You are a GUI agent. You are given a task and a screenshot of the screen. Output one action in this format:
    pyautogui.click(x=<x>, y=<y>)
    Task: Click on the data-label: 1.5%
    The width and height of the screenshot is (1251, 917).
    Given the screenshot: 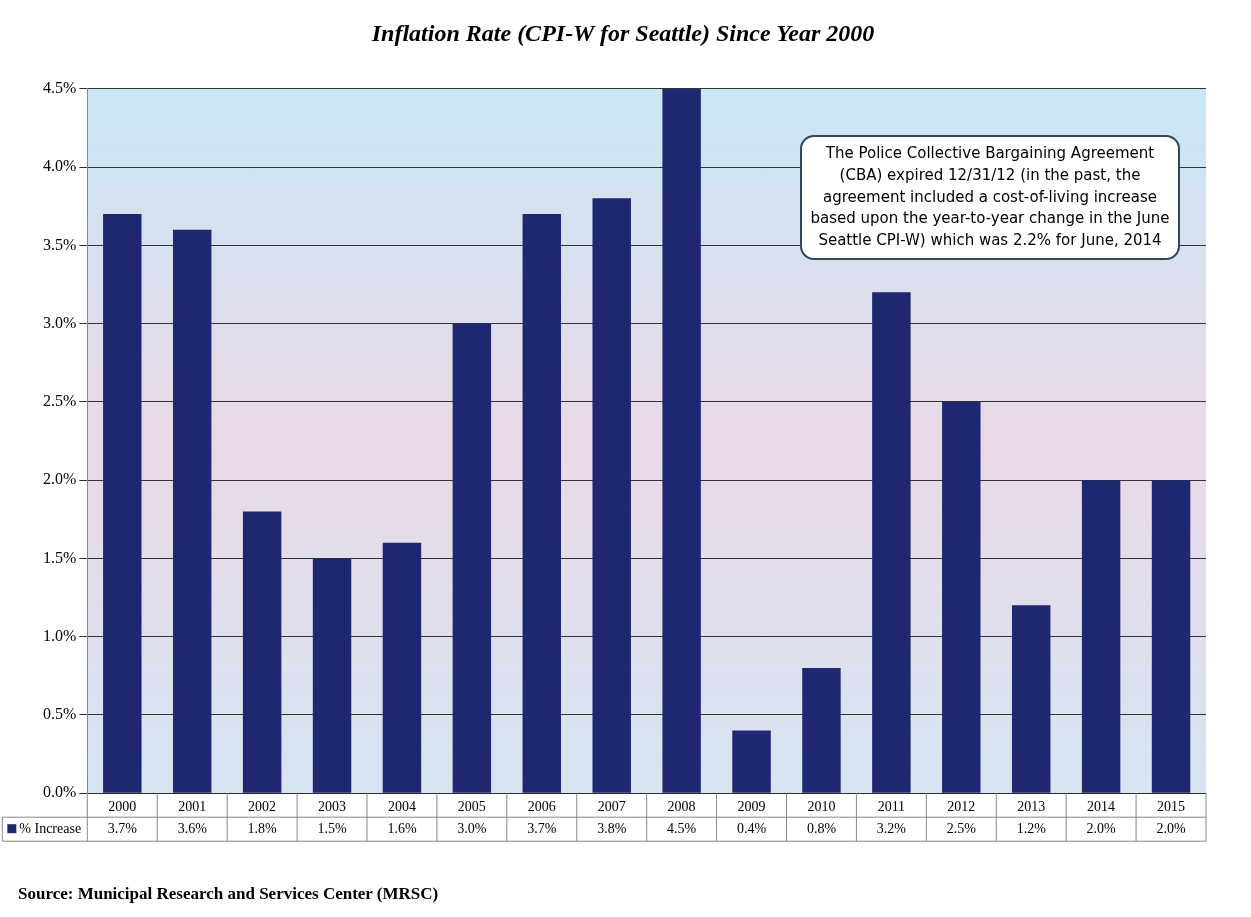 What is the action you would take?
    pyautogui.click(x=332, y=828)
    